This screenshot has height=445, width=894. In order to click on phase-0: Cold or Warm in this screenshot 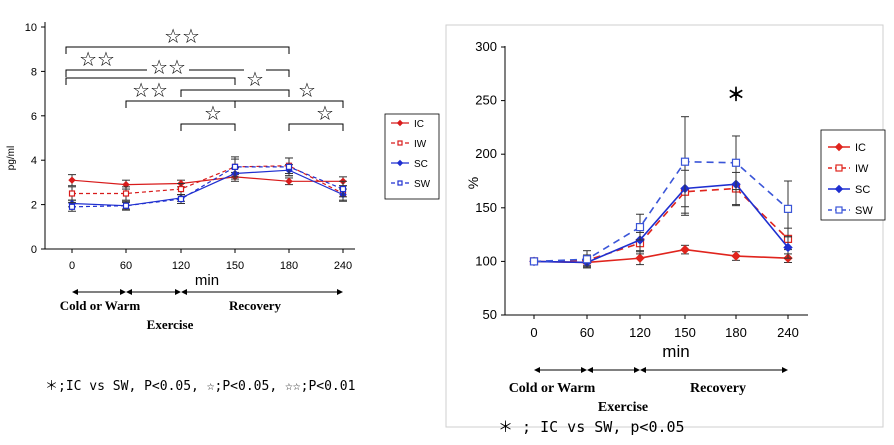, I will do `click(100, 301)`.